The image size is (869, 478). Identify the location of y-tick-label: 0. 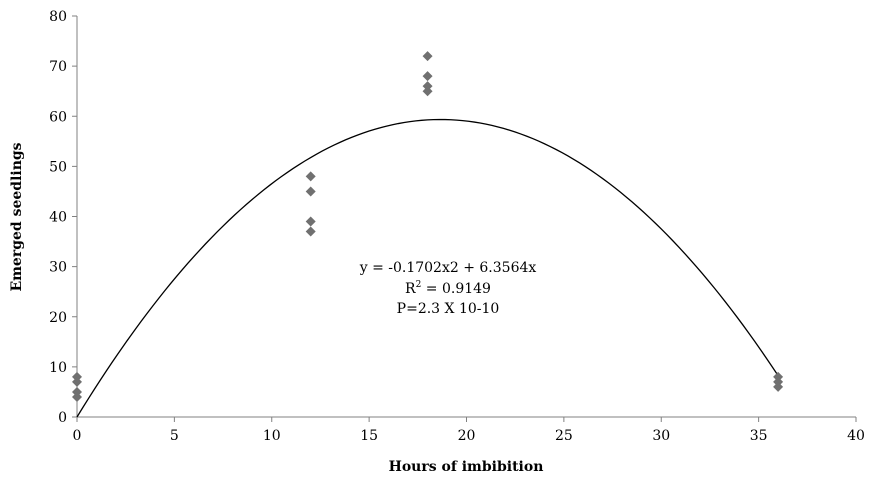
(62, 418).